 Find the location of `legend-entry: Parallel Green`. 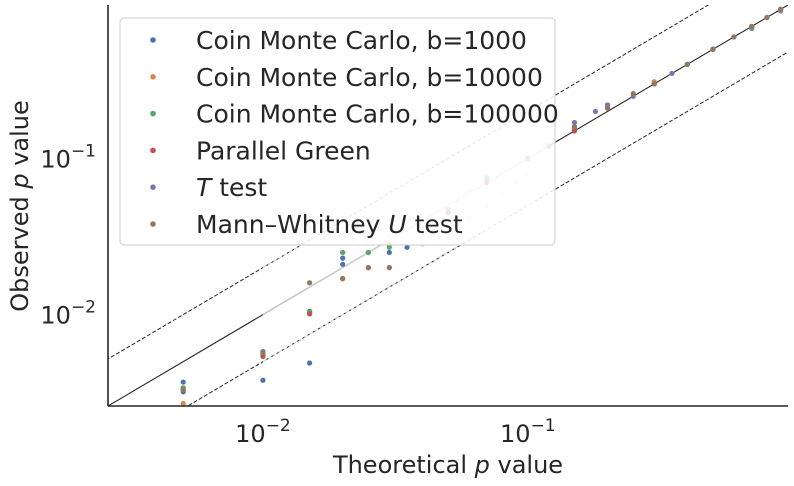

legend-entry: Parallel Green is located at coordinates (283, 150).